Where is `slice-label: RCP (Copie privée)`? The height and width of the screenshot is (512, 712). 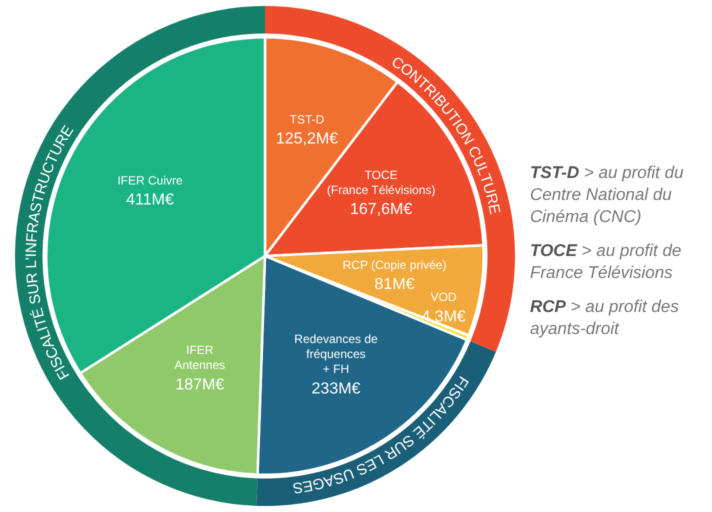
slice-label: RCP (Copie privée) is located at coordinates (394, 265).